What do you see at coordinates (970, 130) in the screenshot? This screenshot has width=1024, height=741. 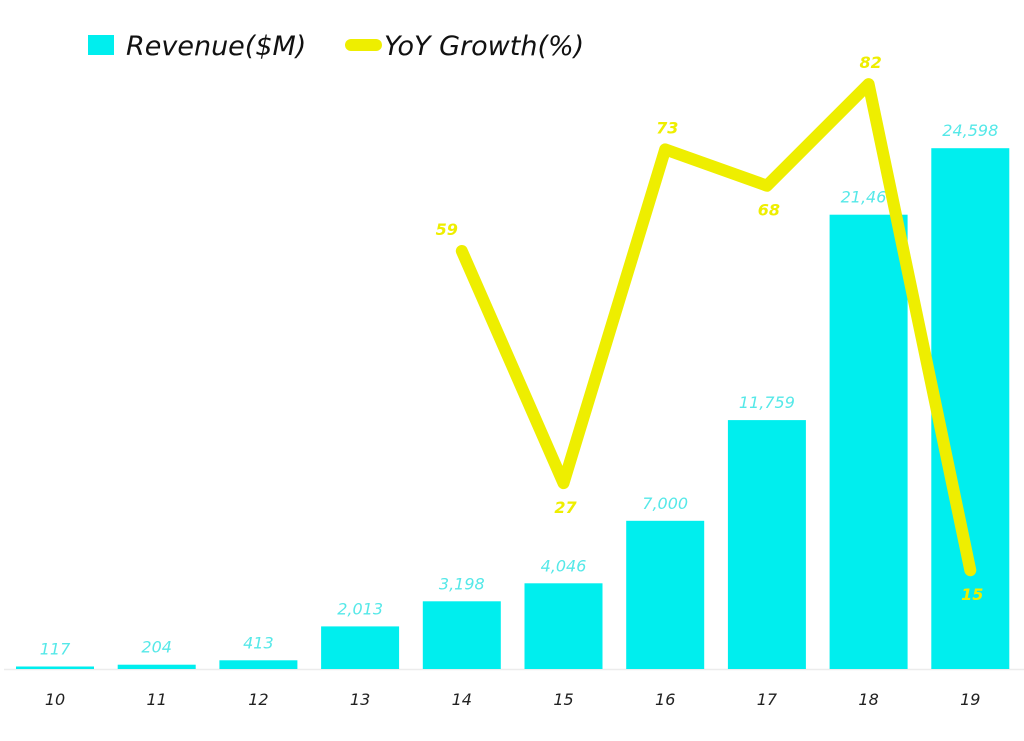 I see `bar-label-19: 24,598` at bounding box center [970, 130].